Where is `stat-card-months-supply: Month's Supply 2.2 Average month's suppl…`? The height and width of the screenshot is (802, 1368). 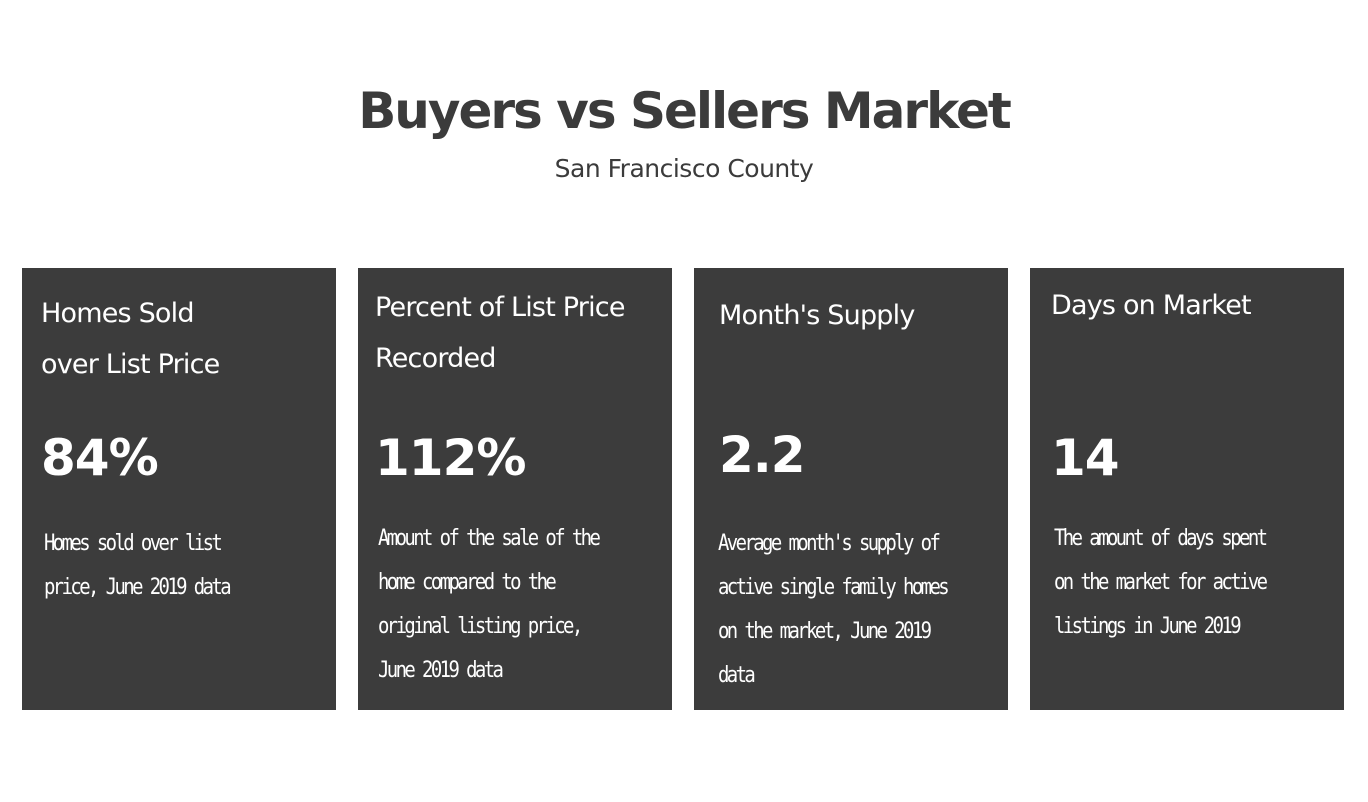
stat-card-months-supply: Month's Supply 2.2 Average month's suppl… is located at coordinates (851, 489).